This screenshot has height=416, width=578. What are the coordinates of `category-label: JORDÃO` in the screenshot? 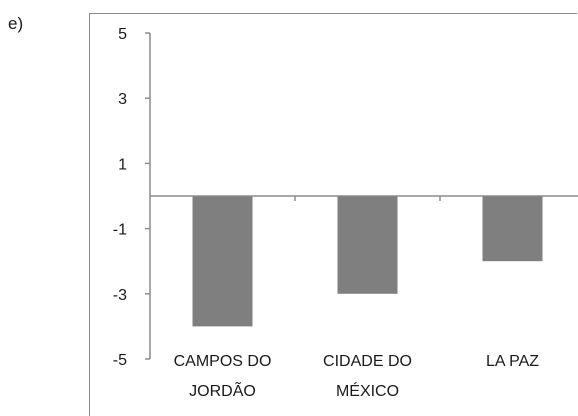 It's located at (222, 390).